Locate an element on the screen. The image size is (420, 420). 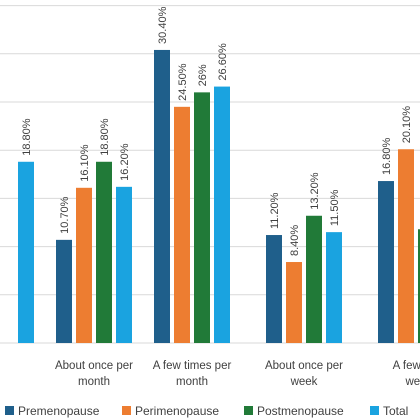
data-label: 24.50% is located at coordinates (183, 82).